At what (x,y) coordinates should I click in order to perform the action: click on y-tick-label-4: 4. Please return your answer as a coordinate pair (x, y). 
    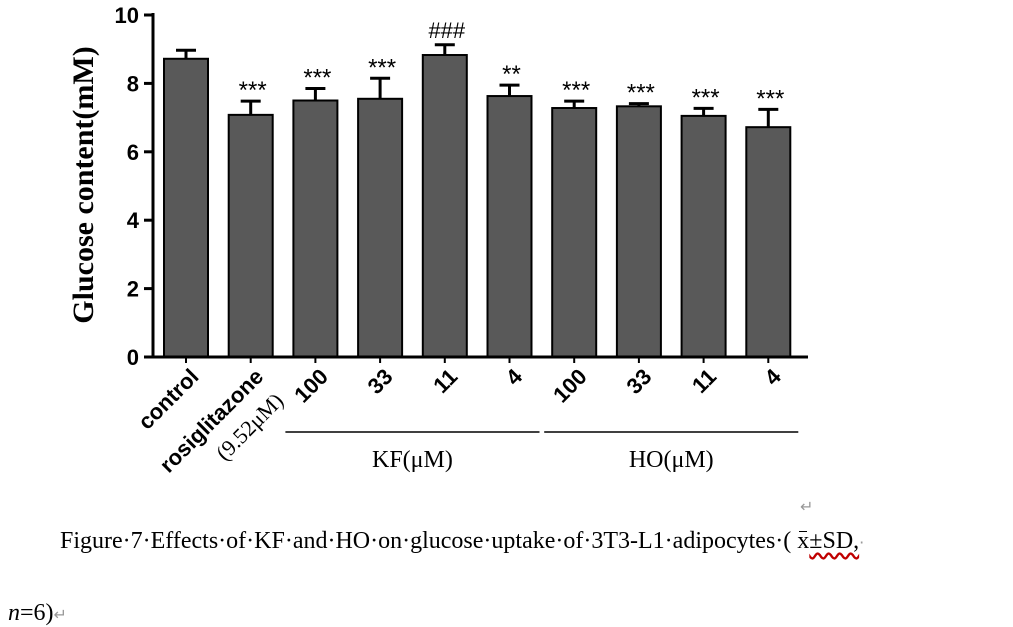
    Looking at the image, I should click on (133, 220).